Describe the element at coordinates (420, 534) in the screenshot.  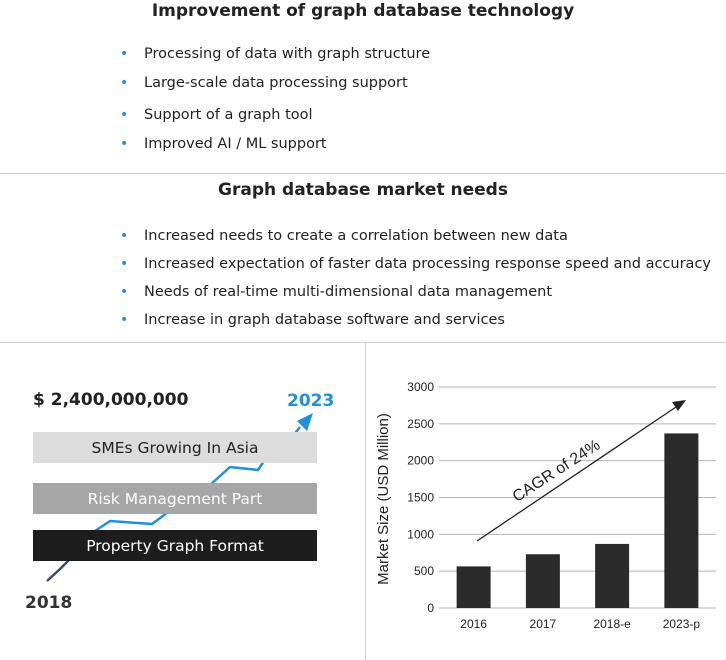
I see `y-tick-label: 1000` at that location.